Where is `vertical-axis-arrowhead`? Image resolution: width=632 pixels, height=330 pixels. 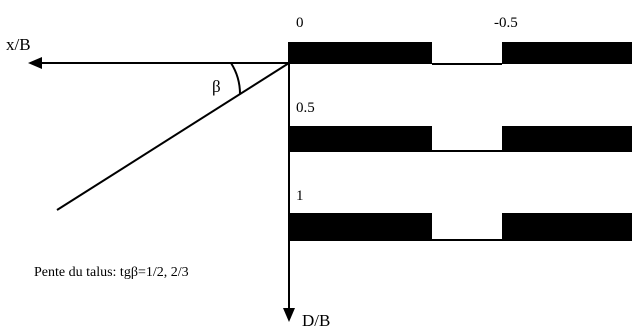 vertical-axis-arrowhead is located at coordinates (289, 315).